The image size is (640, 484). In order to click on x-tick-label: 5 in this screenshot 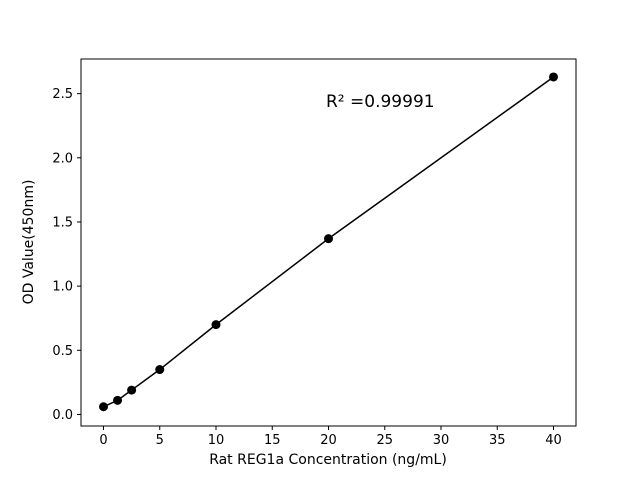, I will do `click(160, 440)`.